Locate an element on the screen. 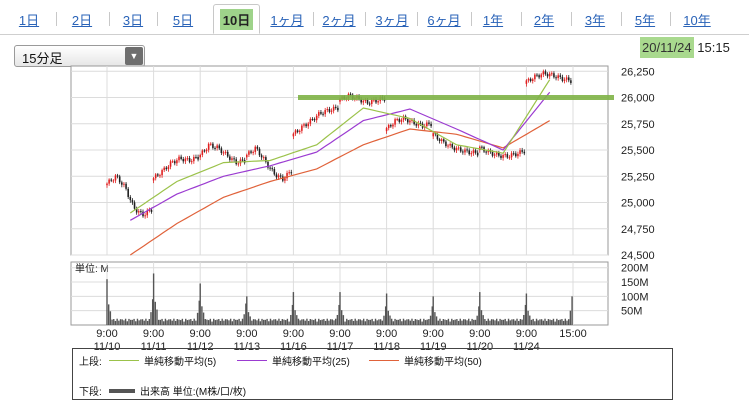 This screenshot has width=749, height=404. tab-14: 10年 is located at coordinates (697, 19).